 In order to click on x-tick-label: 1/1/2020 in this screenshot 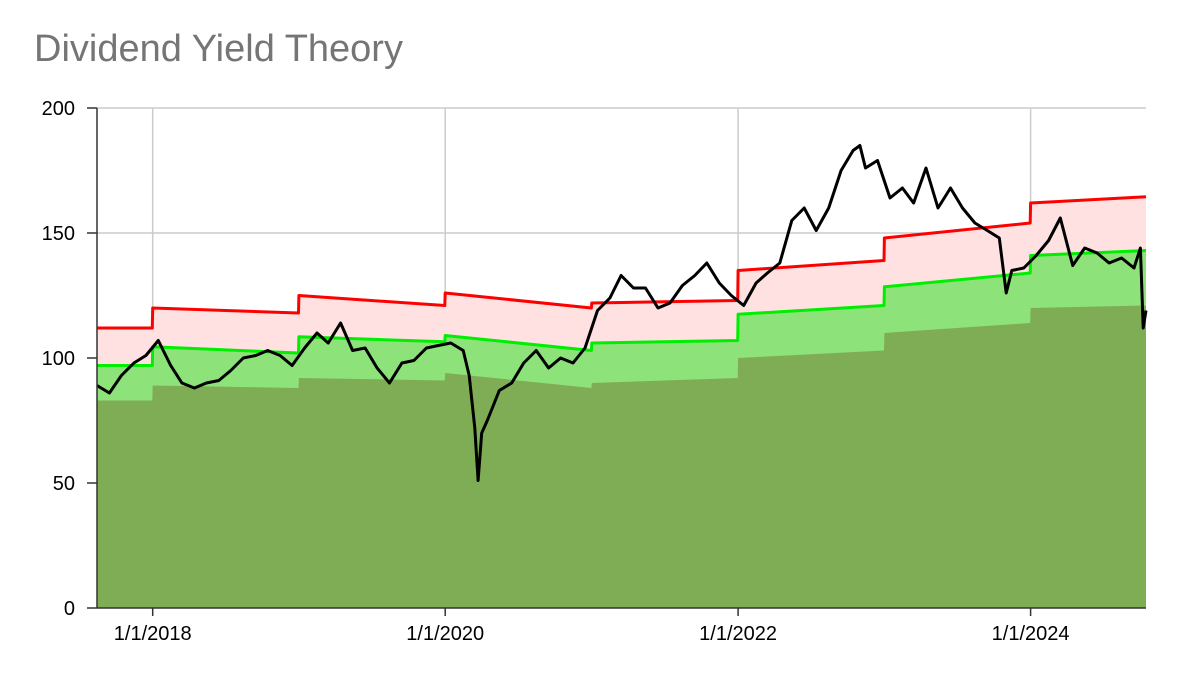, I will do `click(445, 634)`.